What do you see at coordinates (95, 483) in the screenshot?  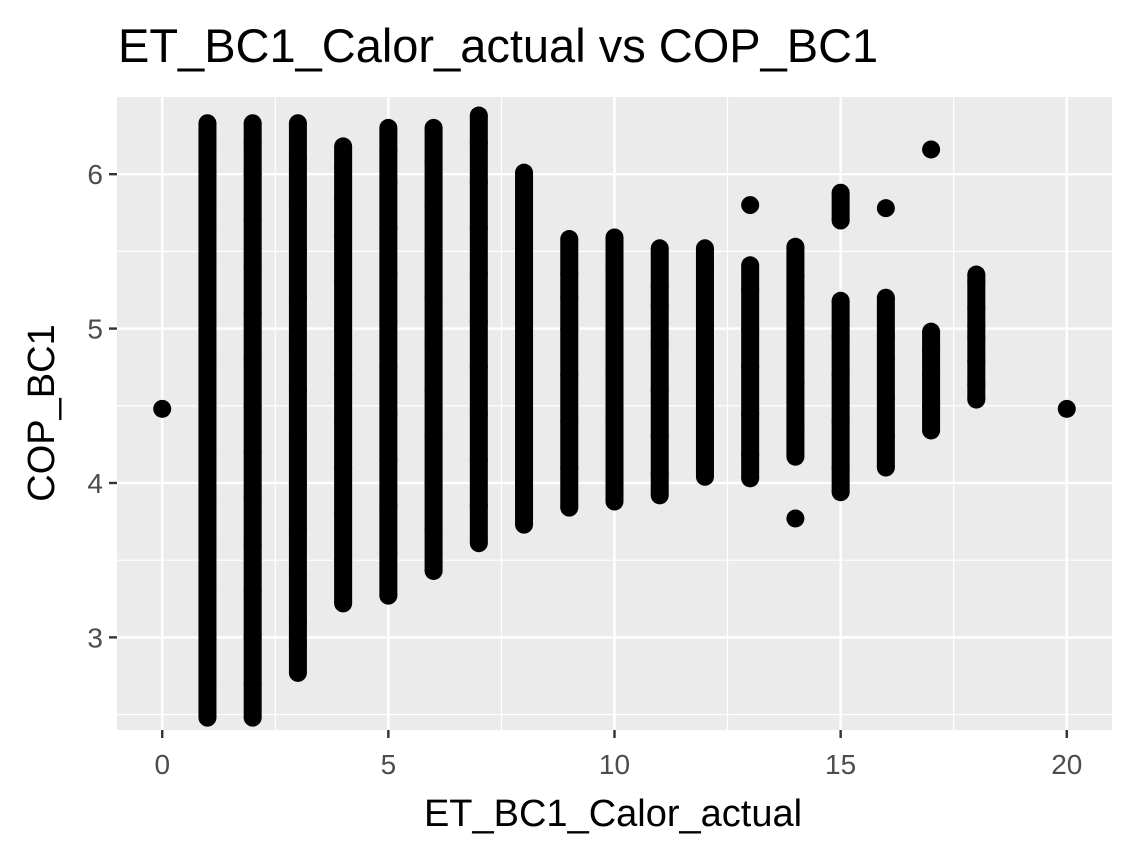 I see `y-tick-label: 4` at bounding box center [95, 483].